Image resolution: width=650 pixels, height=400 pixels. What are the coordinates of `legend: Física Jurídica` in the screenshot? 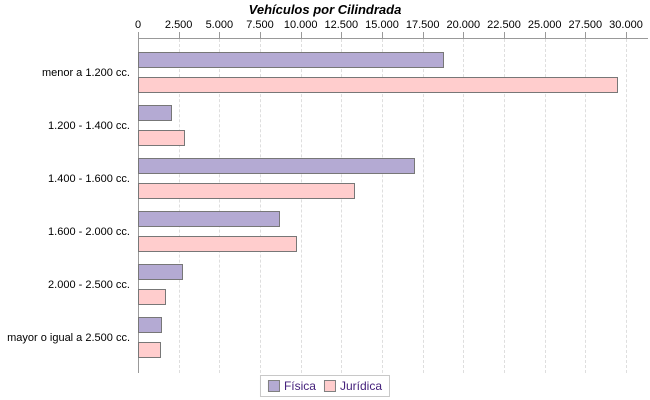 It's located at (325, 386).